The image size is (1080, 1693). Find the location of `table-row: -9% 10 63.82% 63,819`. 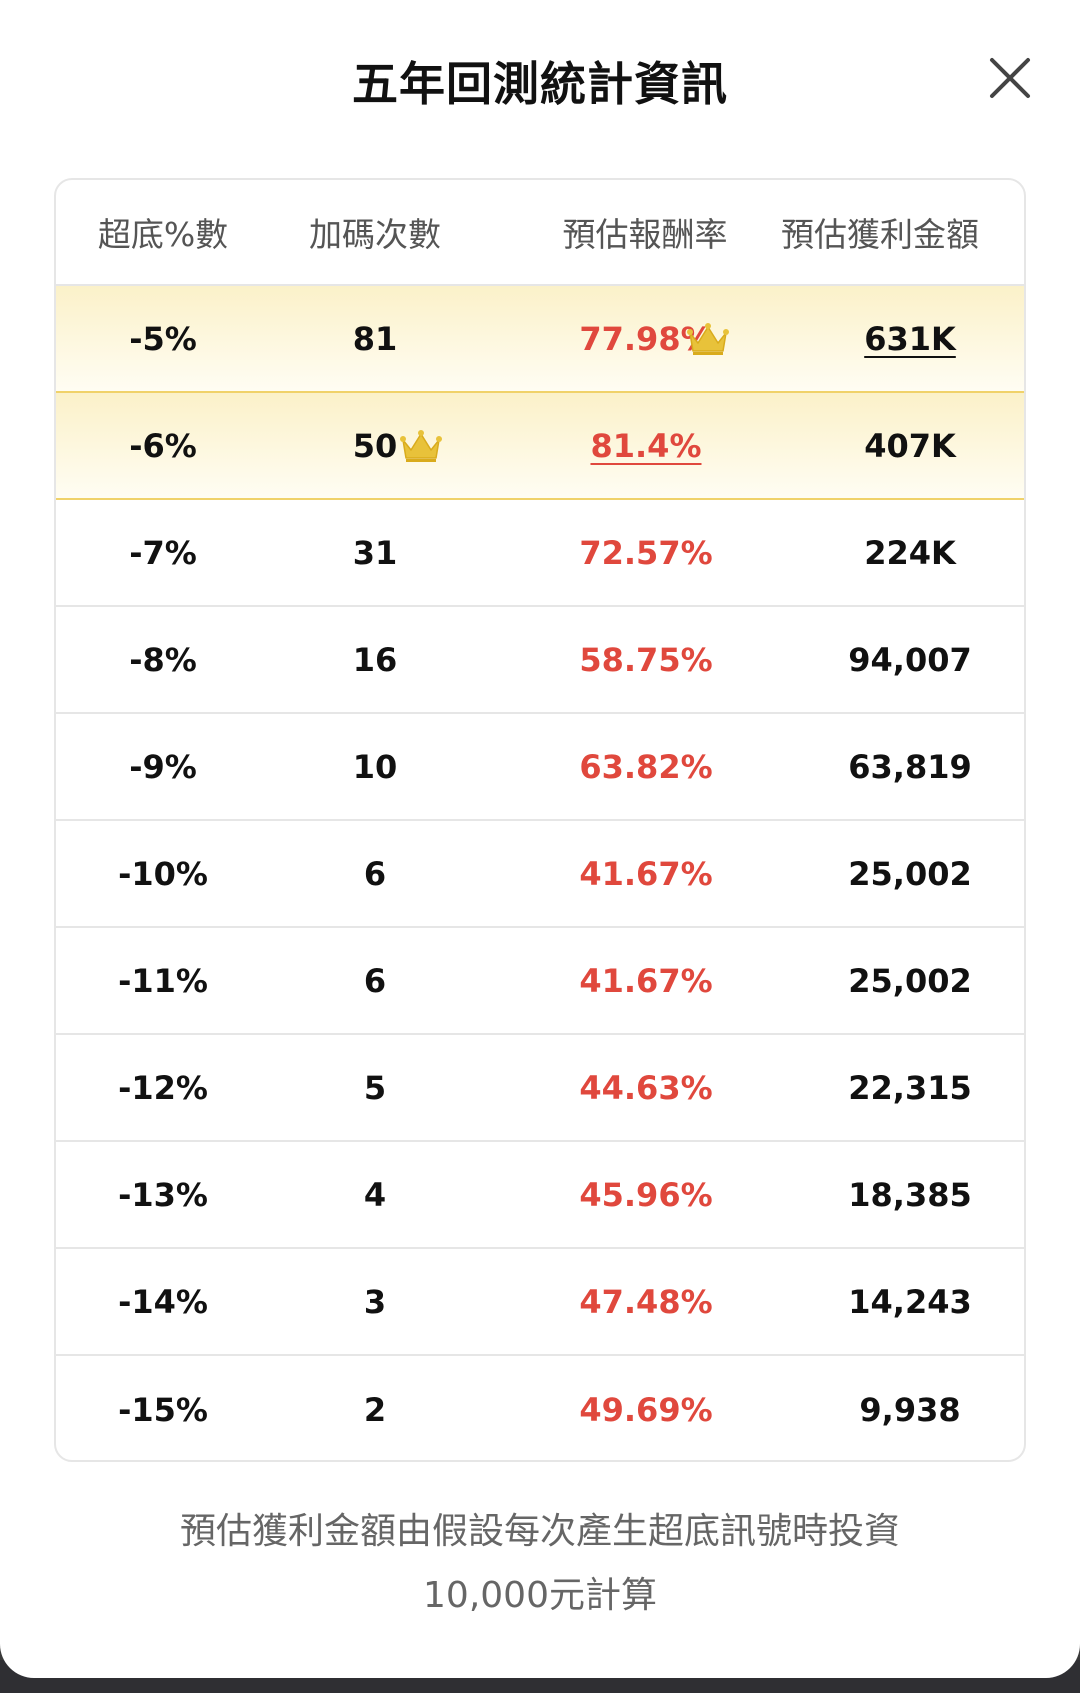

table-row: -9% 10 63.82% 63,819 is located at coordinates (540, 767).